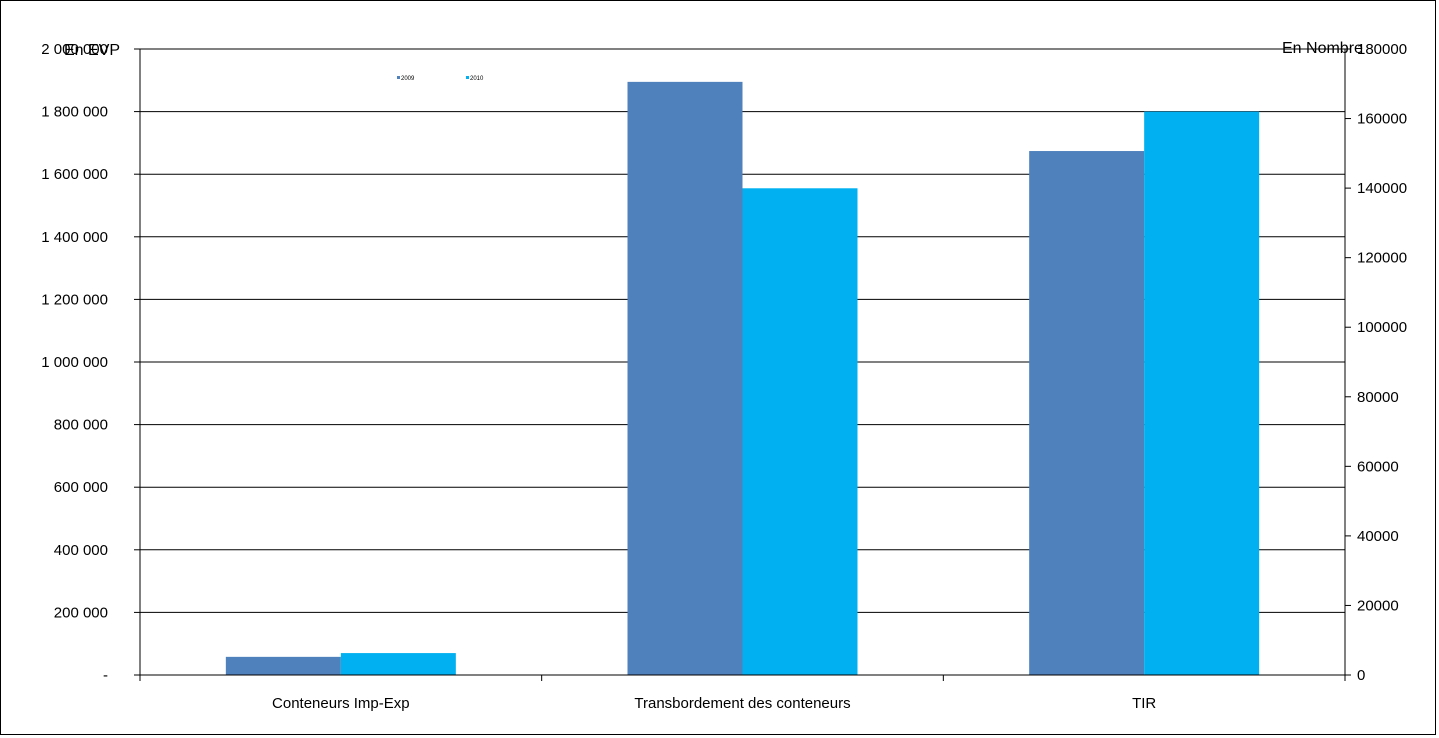 Image resolution: width=1439 pixels, height=738 pixels. What do you see at coordinates (74, 362) in the screenshot?
I see `y-left-tick-label: 1 000 000` at bounding box center [74, 362].